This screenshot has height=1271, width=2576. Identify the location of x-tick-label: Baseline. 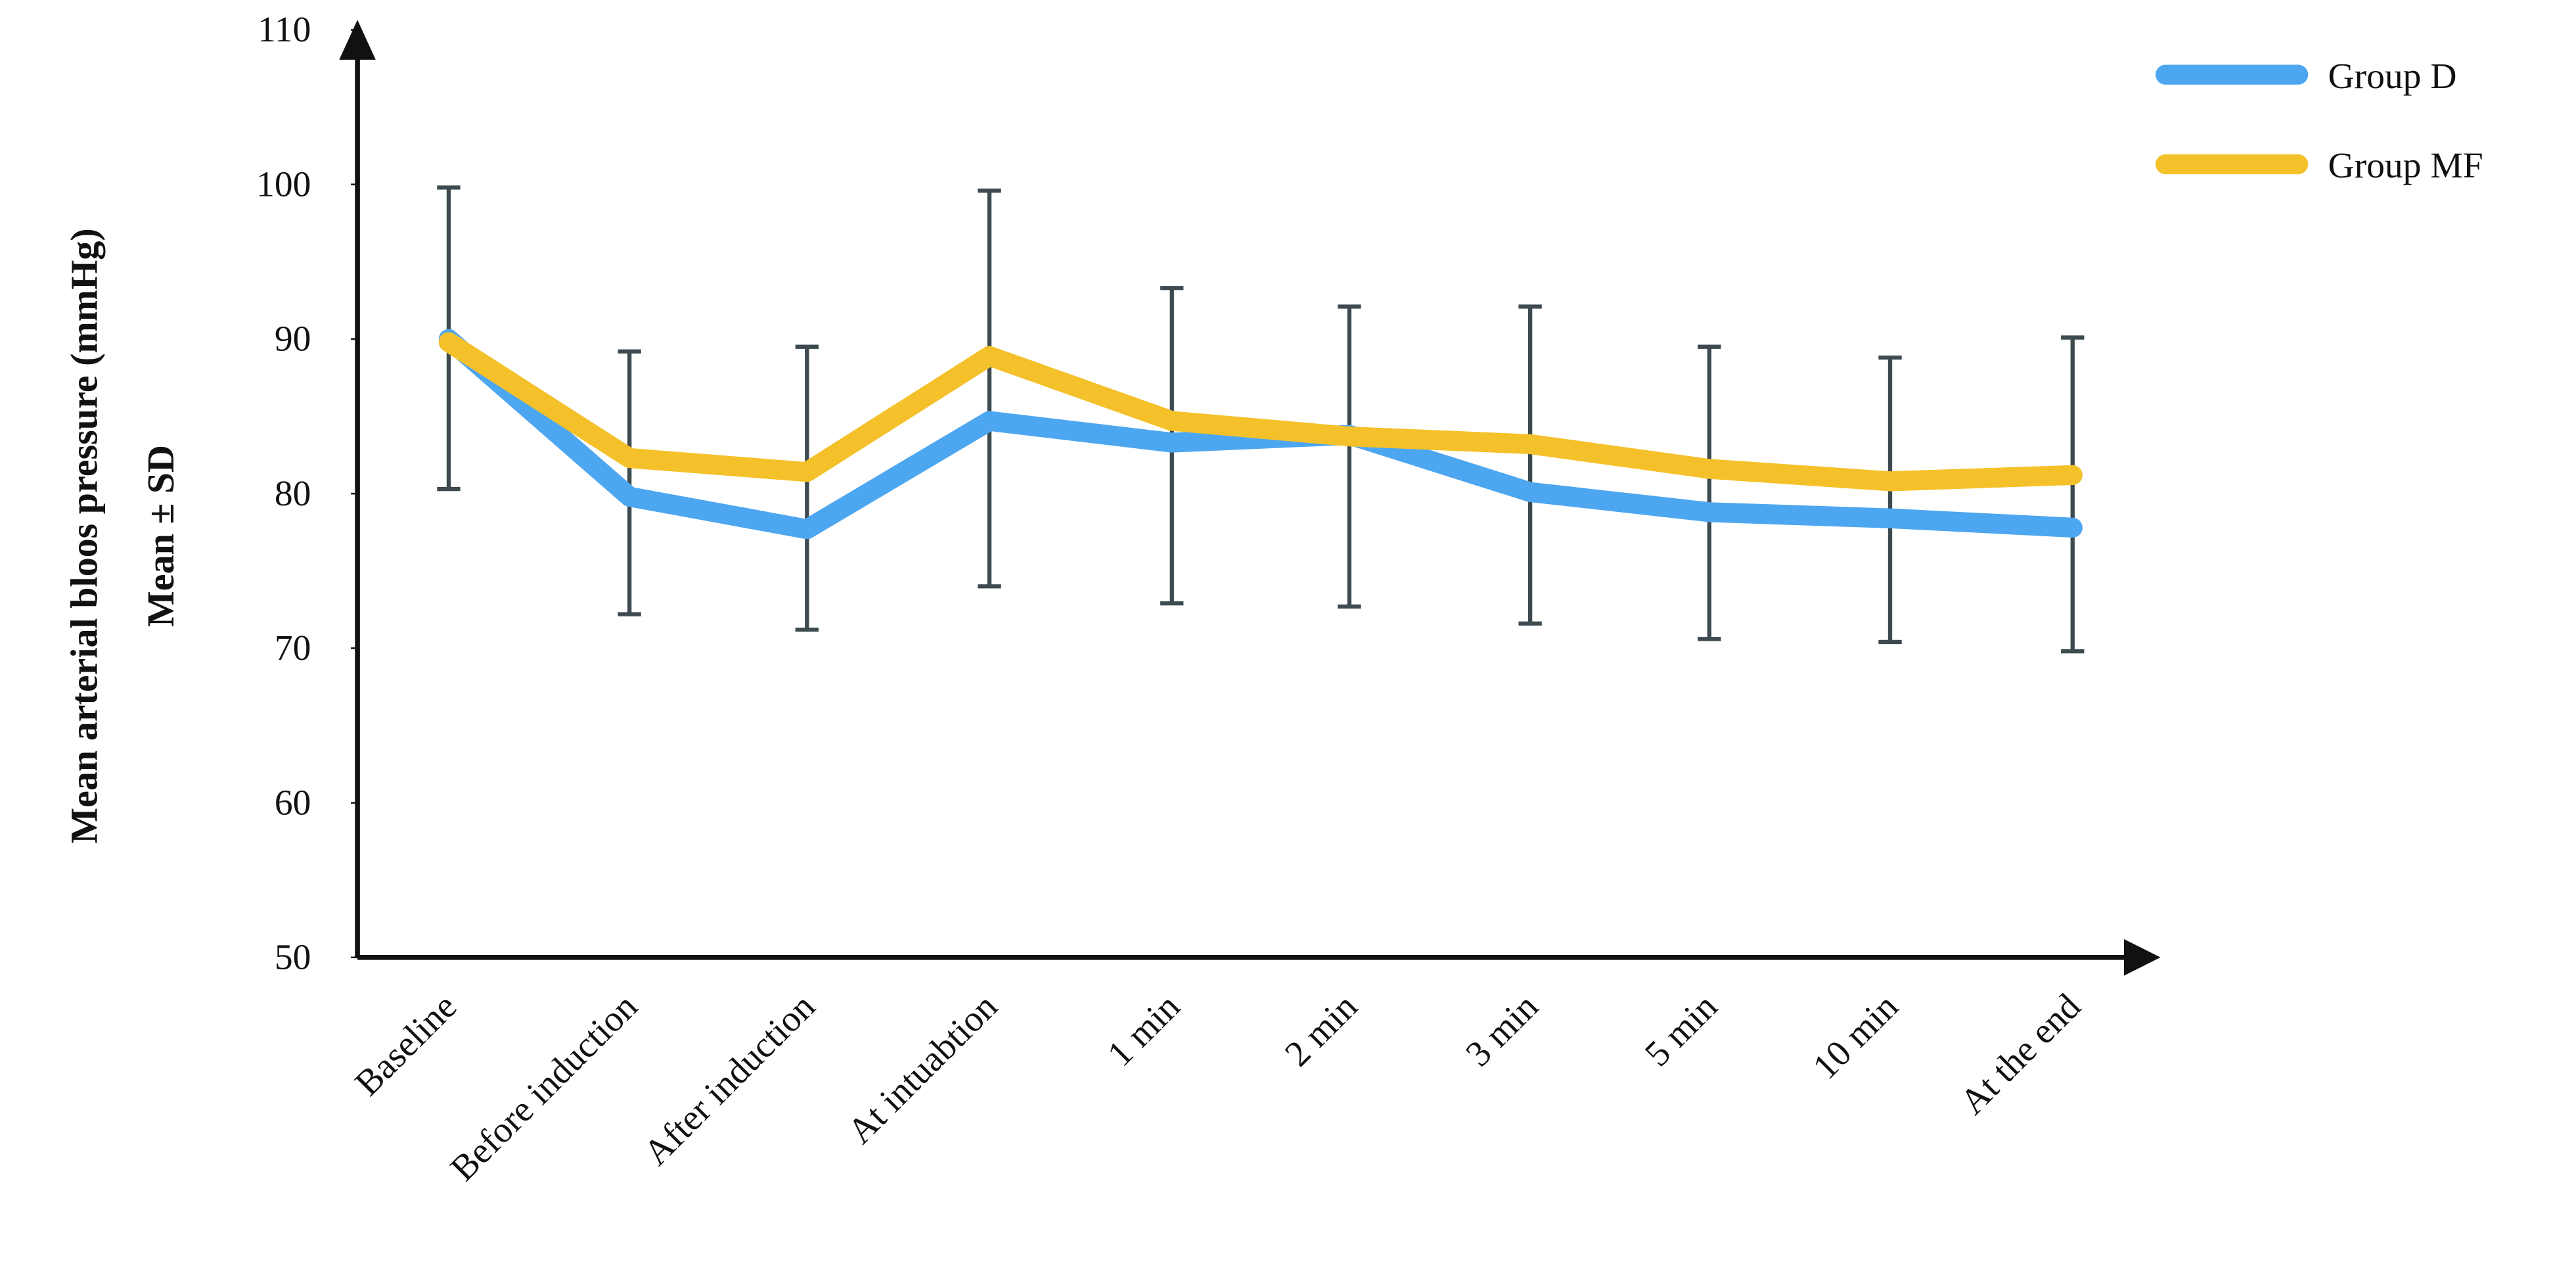
(406, 1044).